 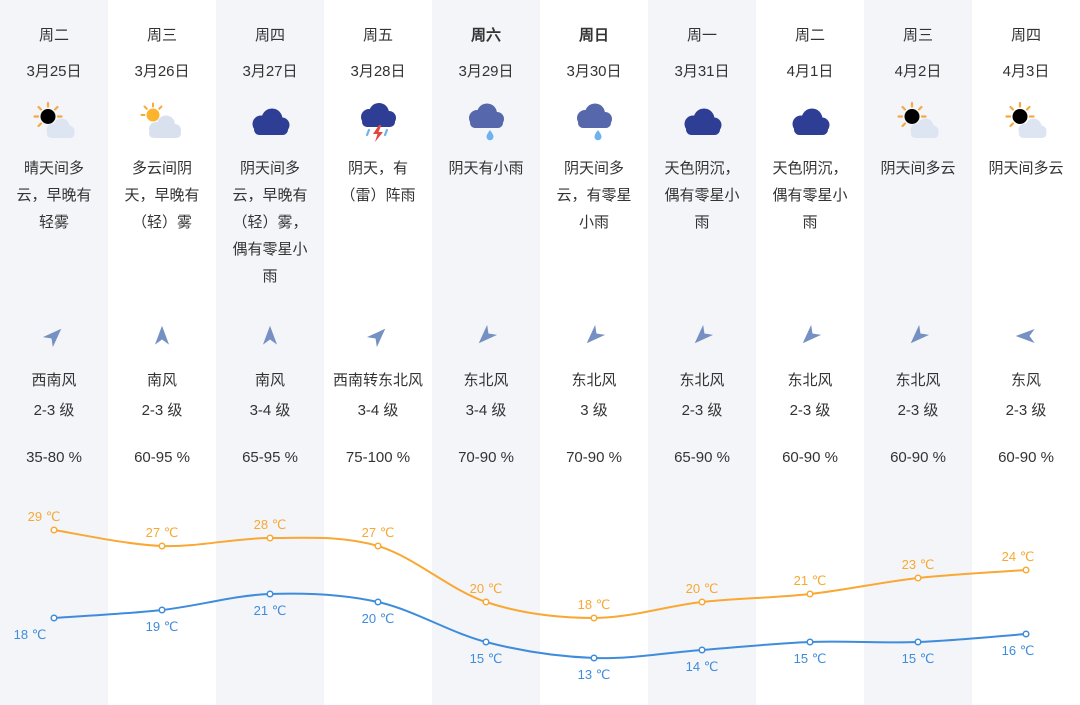 I want to click on wind-level-text: 3 级, so click(x=594, y=410).